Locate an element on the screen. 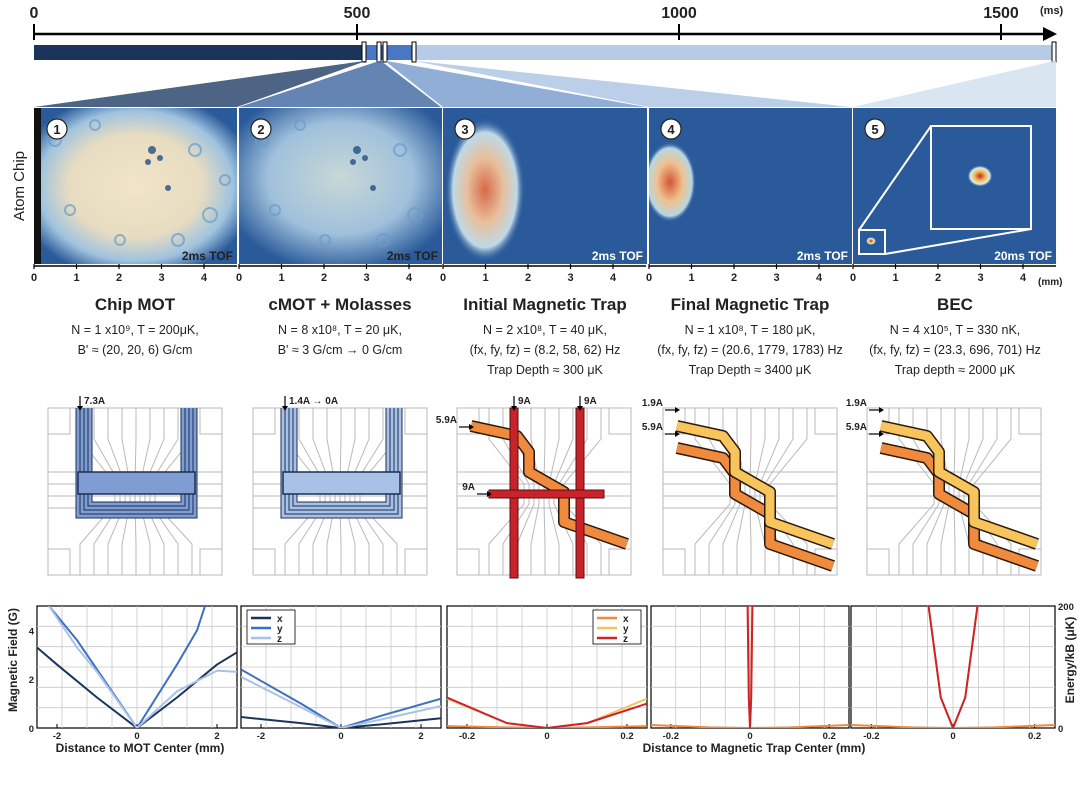  atom-cloud is located at coordinates (672, 182).